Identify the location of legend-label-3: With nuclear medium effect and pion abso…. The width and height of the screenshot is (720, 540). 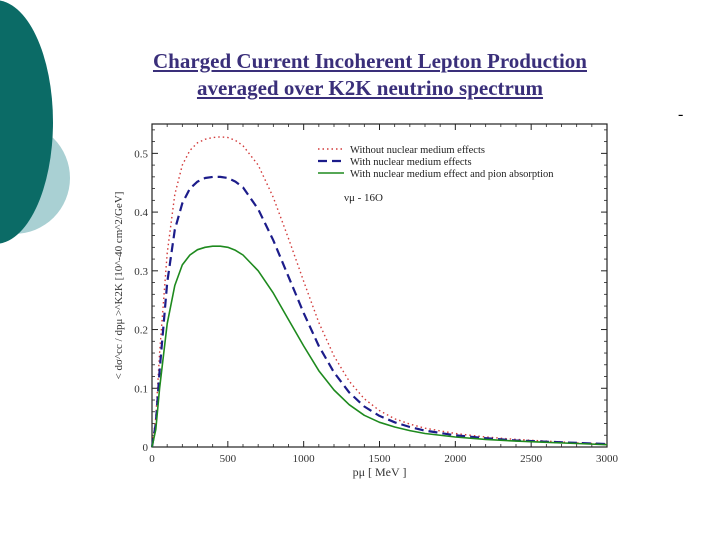
(452, 174).